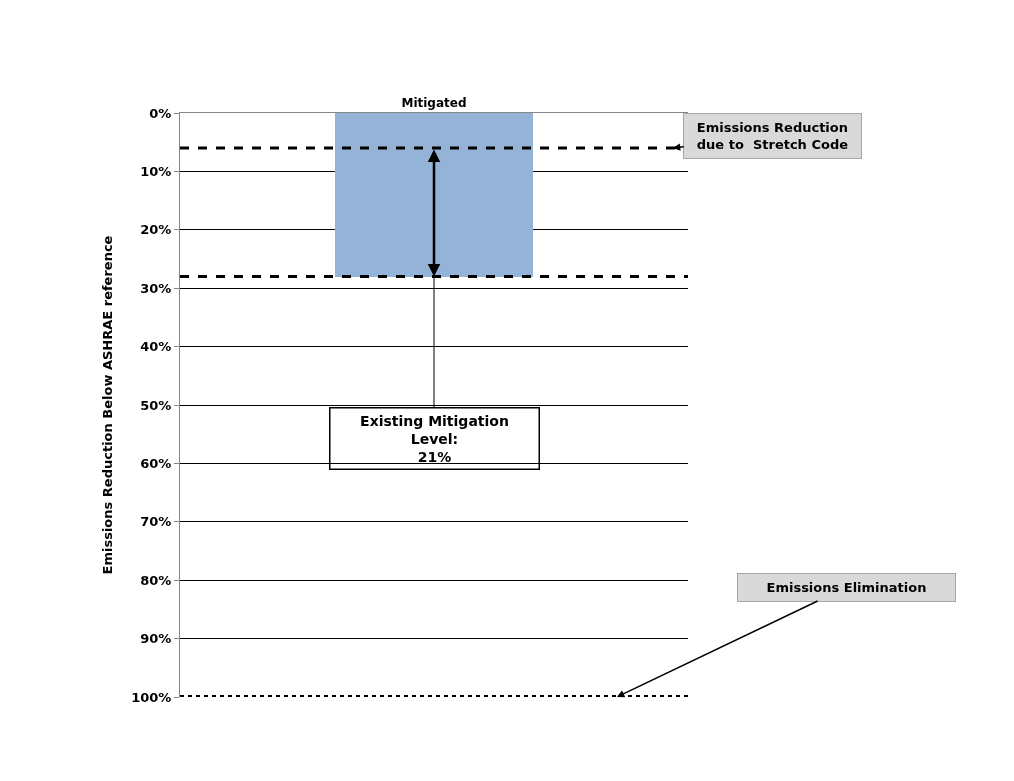  I want to click on y-tick-label: 100%, so click(151, 697).